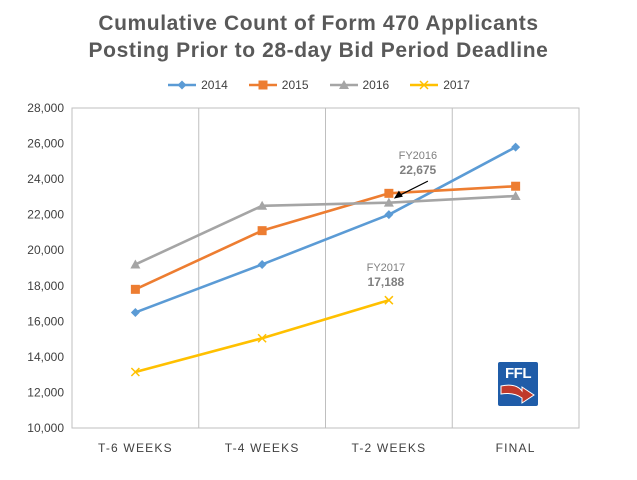 The height and width of the screenshot is (480, 637). Describe the element at coordinates (45, 286) in the screenshot. I see `y-tick-label: 18,000` at that location.